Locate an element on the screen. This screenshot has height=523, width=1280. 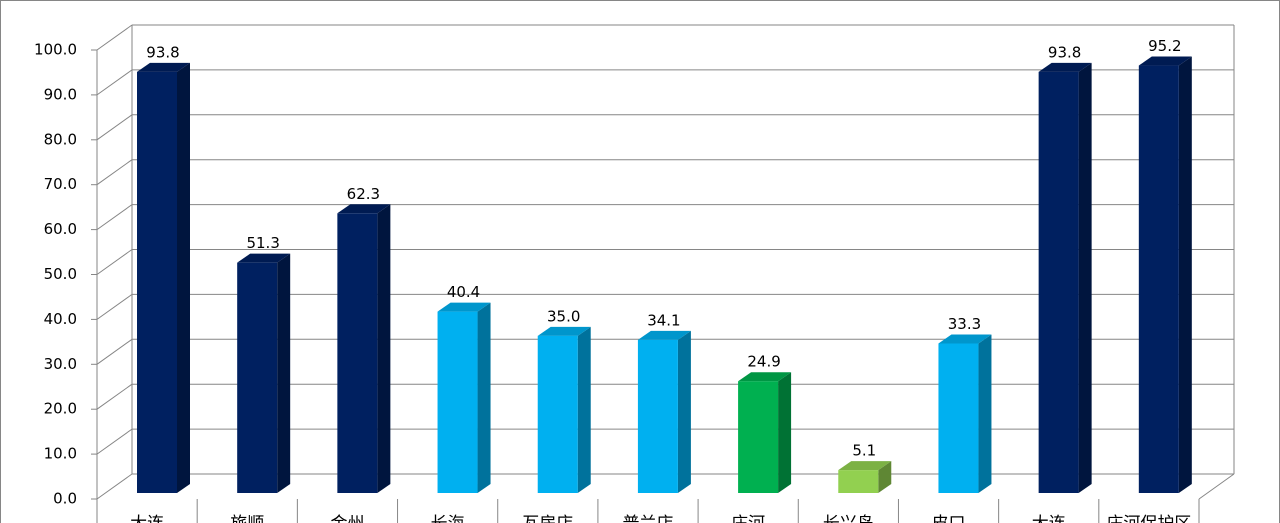
value-label: 24.9 is located at coordinates (763, 362).